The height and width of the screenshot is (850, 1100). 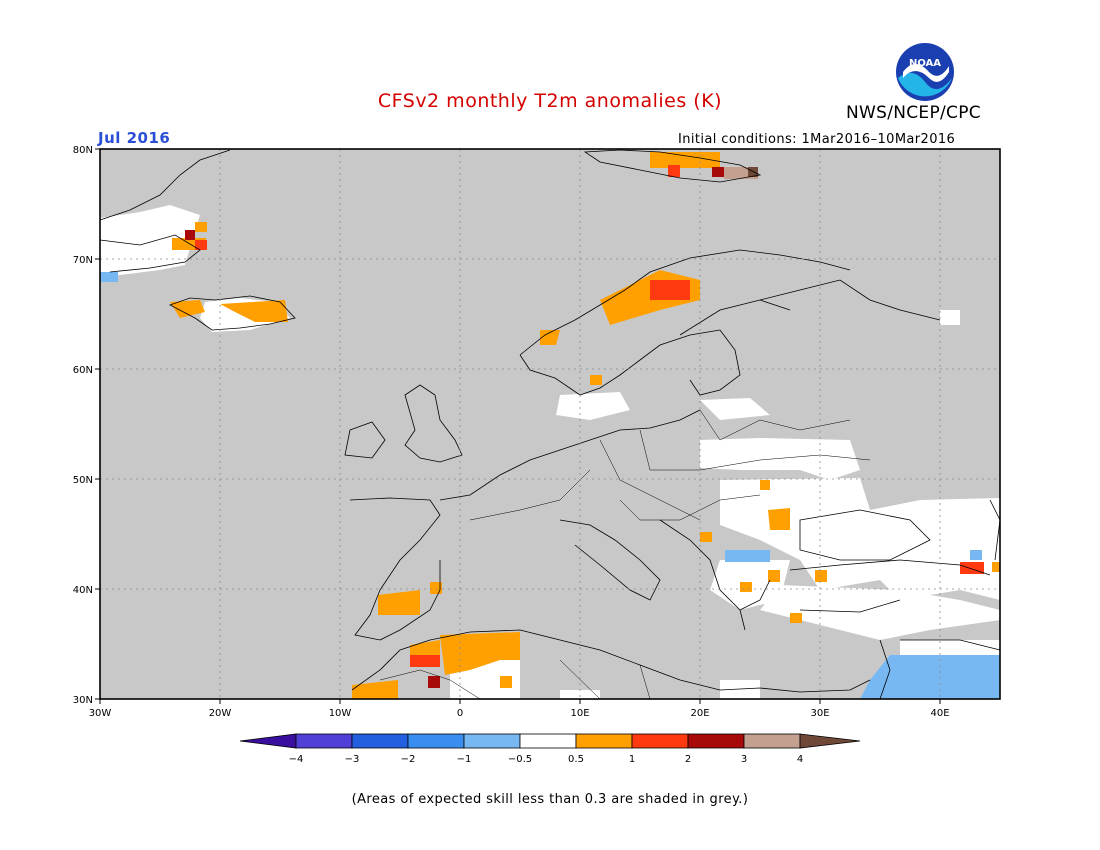 What do you see at coordinates (83, 150) in the screenshot?
I see `lat-label-80n: 80N` at bounding box center [83, 150].